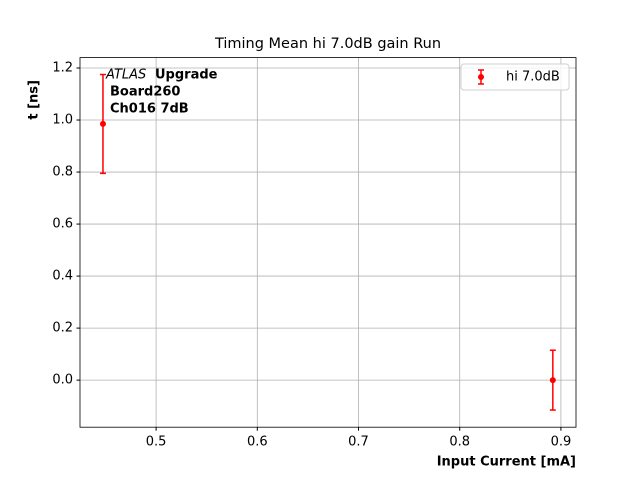 The width and height of the screenshot is (640, 480). What do you see at coordinates (459, 442) in the screenshot?
I see `x-tick-label: 0.8` at bounding box center [459, 442].